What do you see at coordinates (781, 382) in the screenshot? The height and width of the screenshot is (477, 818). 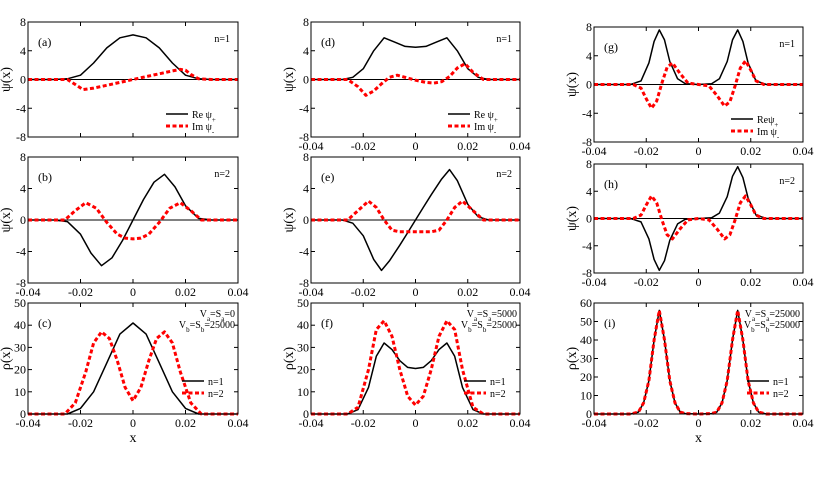 I see `legend-label: n=1` at bounding box center [781, 382].